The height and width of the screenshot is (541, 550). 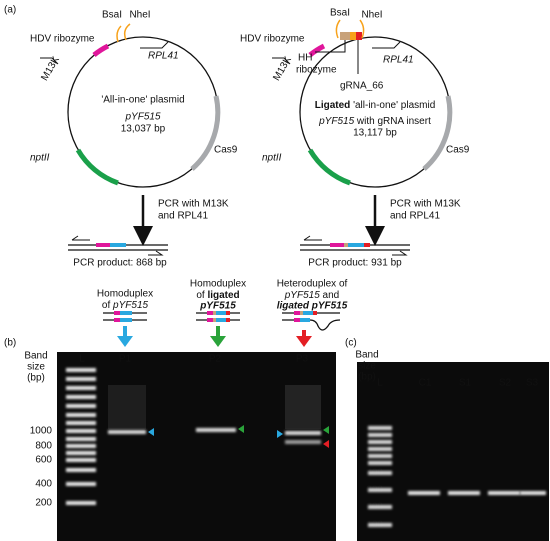 What do you see at coordinates (532, 383) in the screenshot?
I see `lane-label: S3` at bounding box center [532, 383].